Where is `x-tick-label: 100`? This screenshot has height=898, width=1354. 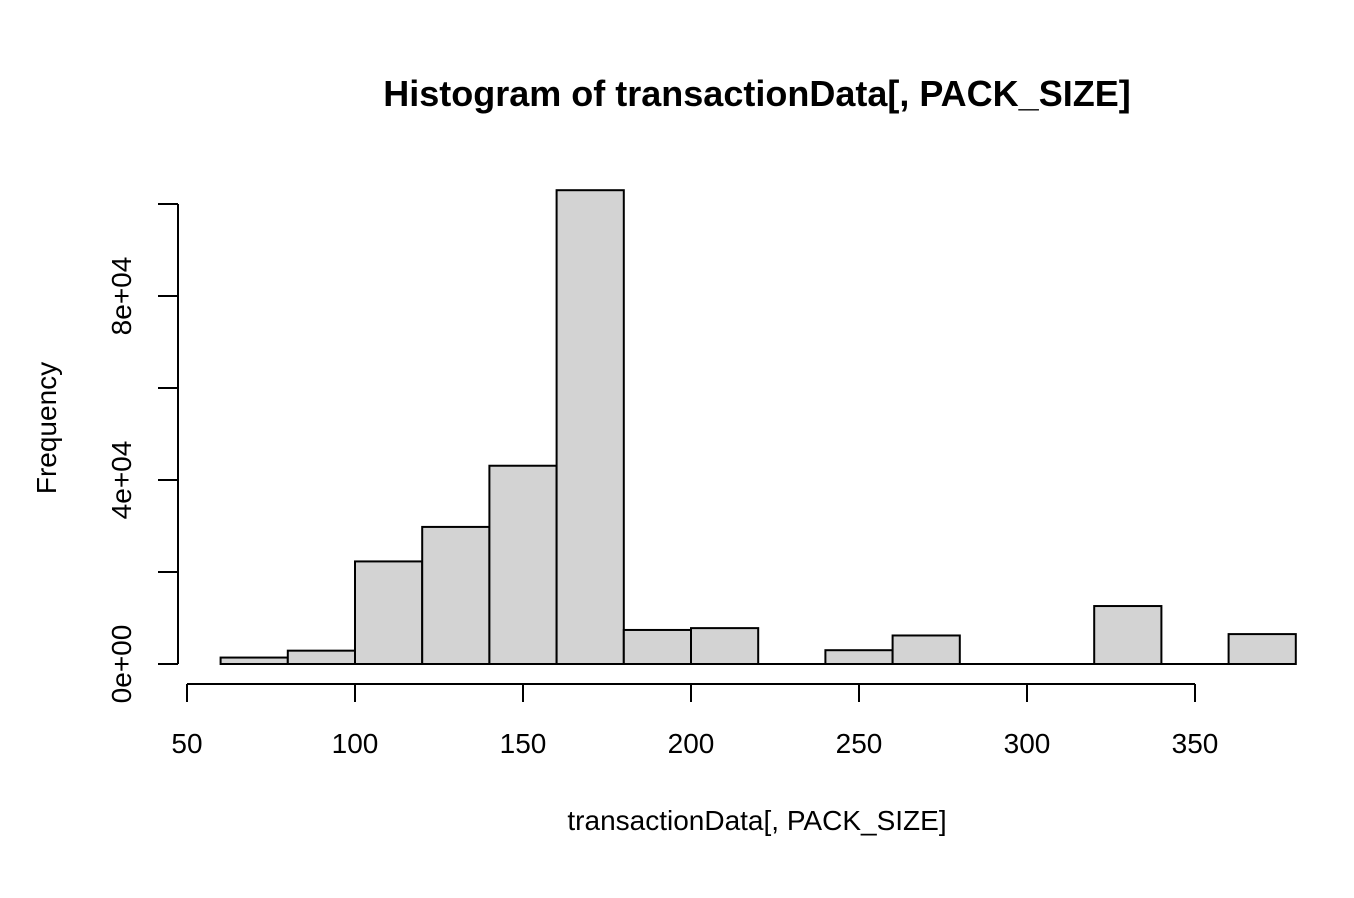
x-tick-label: 100 is located at coordinates (355, 743).